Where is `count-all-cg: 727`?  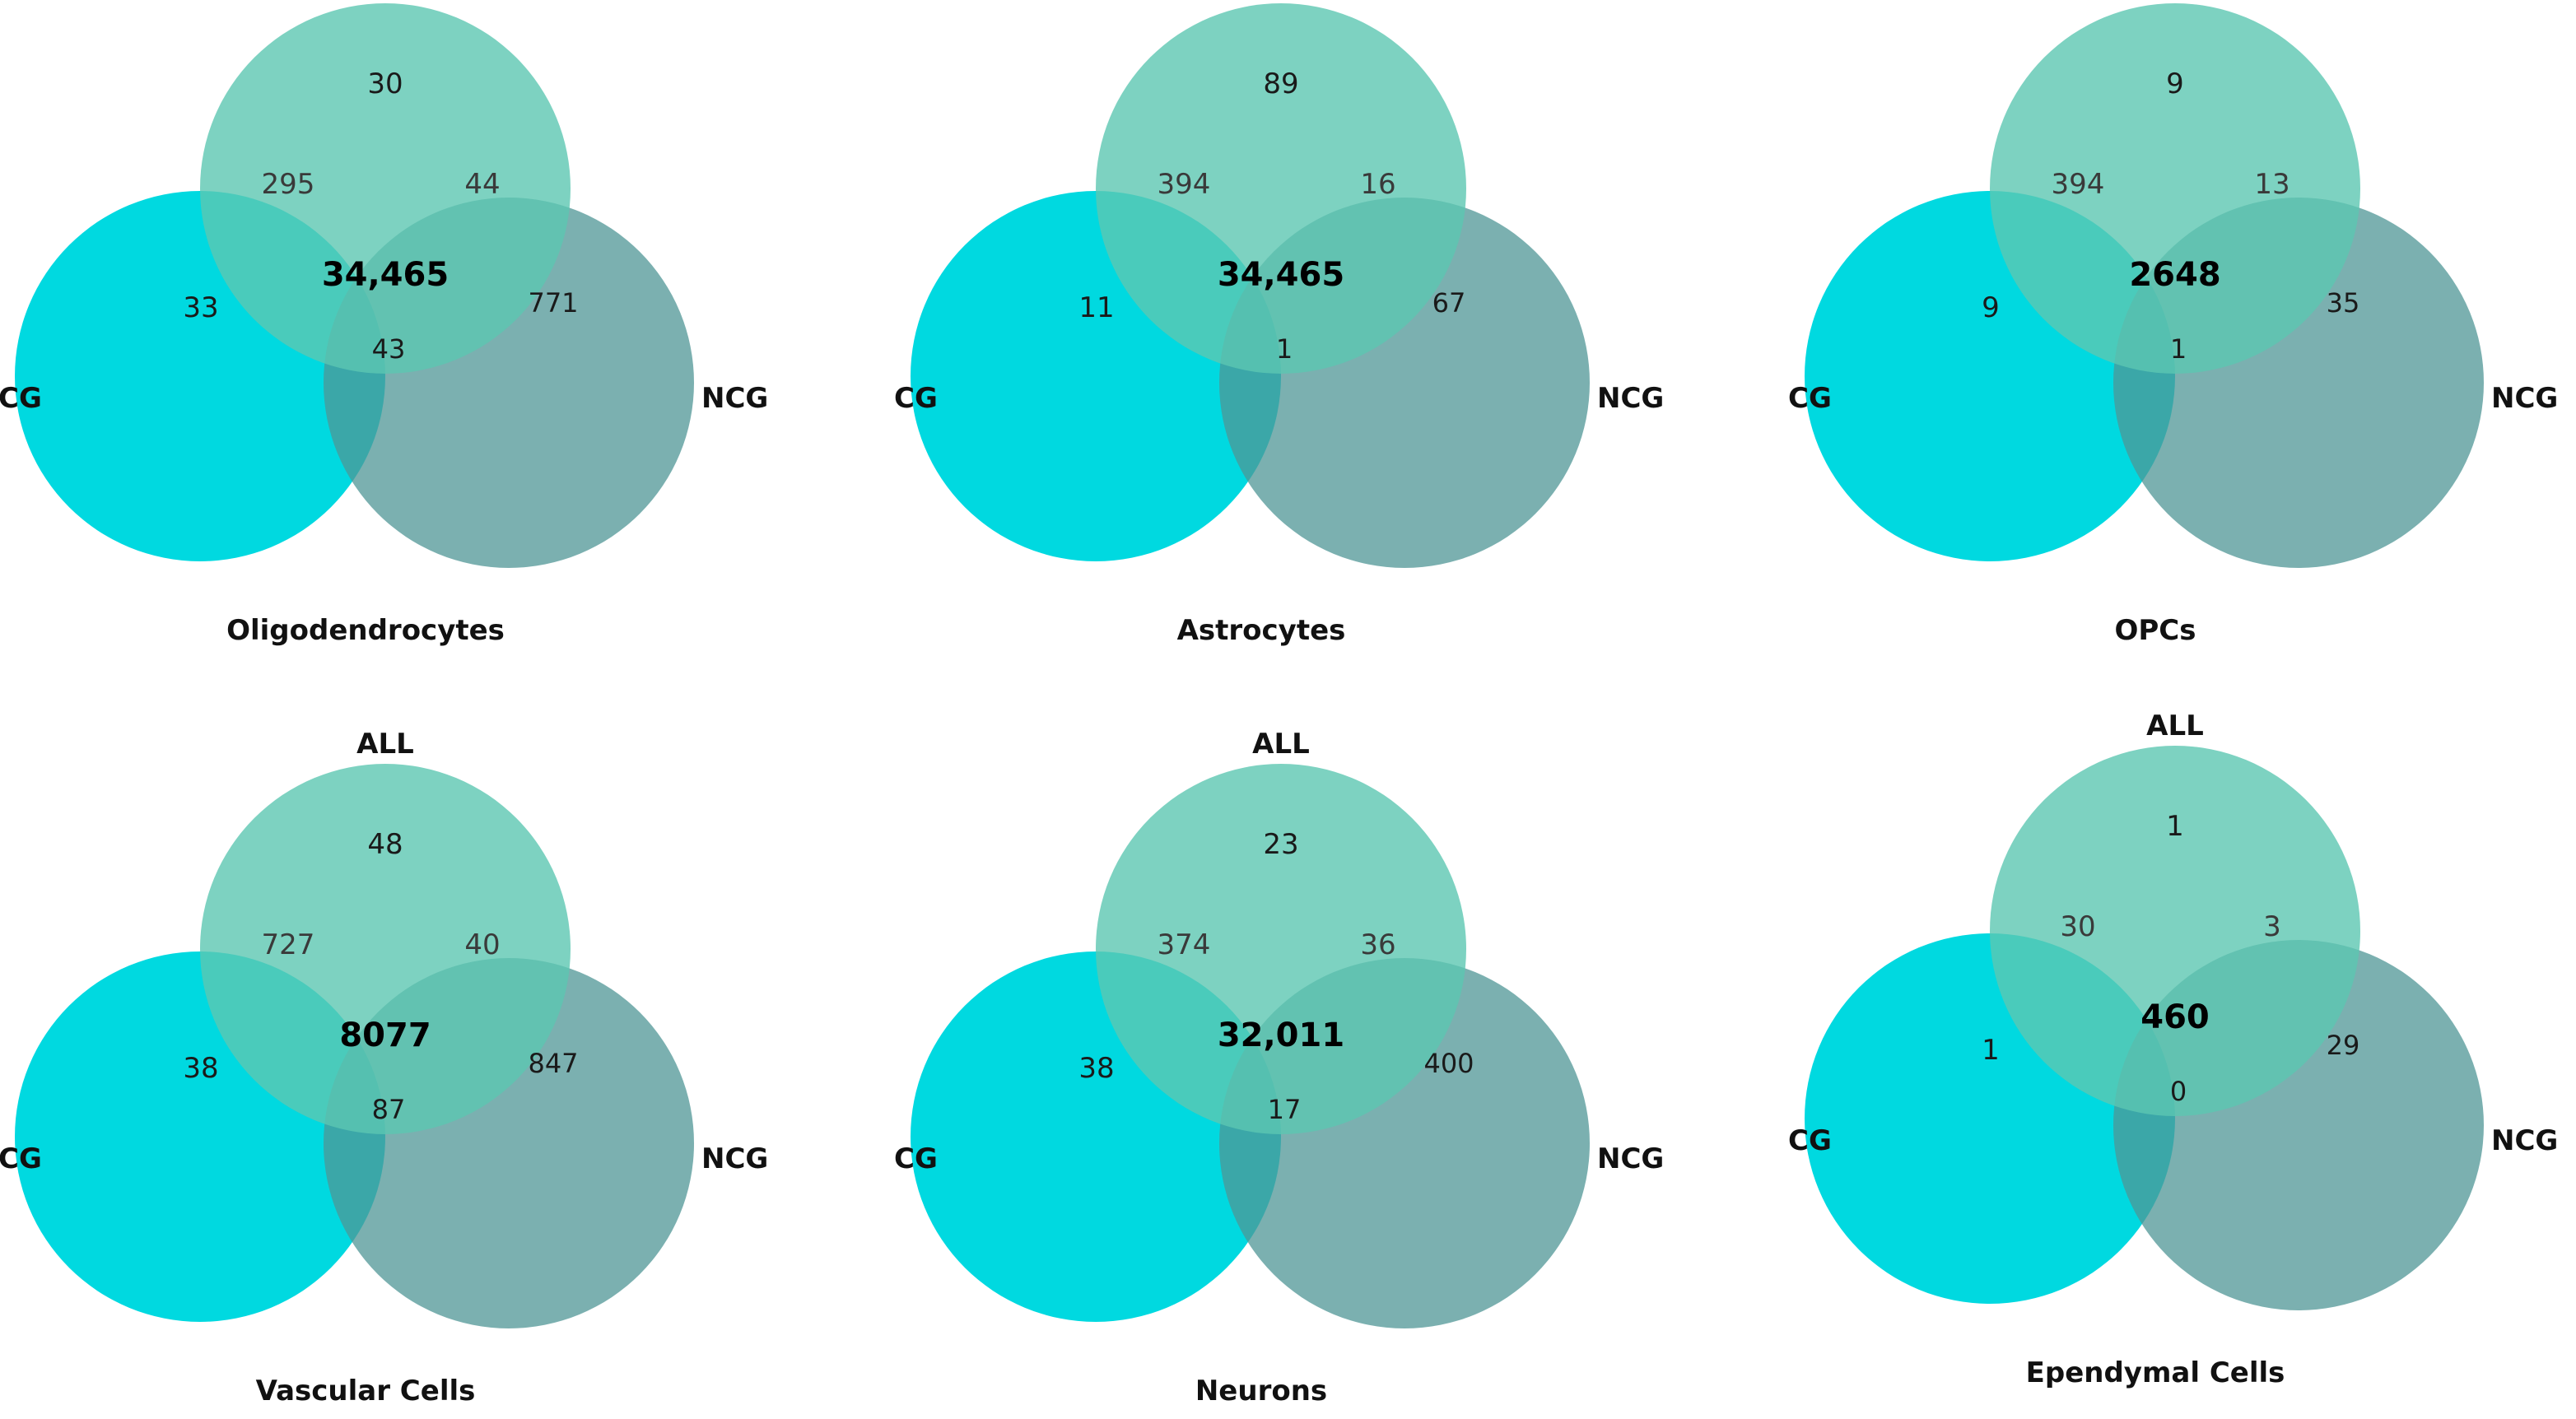
count-all-cg: 727 is located at coordinates (288, 944).